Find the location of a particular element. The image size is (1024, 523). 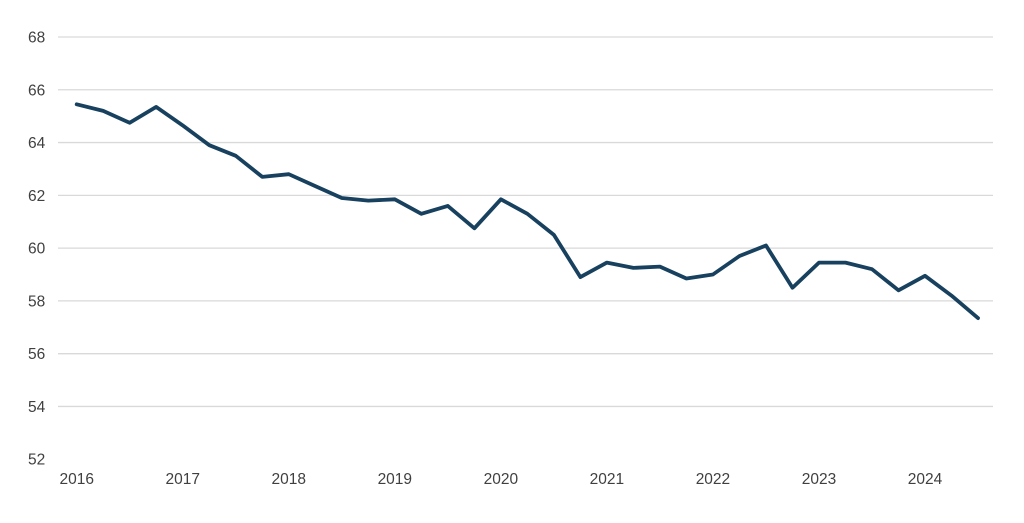

y-axis-labels: 68 66 64 62 60 58 56 54 52 is located at coordinates (37, 249).